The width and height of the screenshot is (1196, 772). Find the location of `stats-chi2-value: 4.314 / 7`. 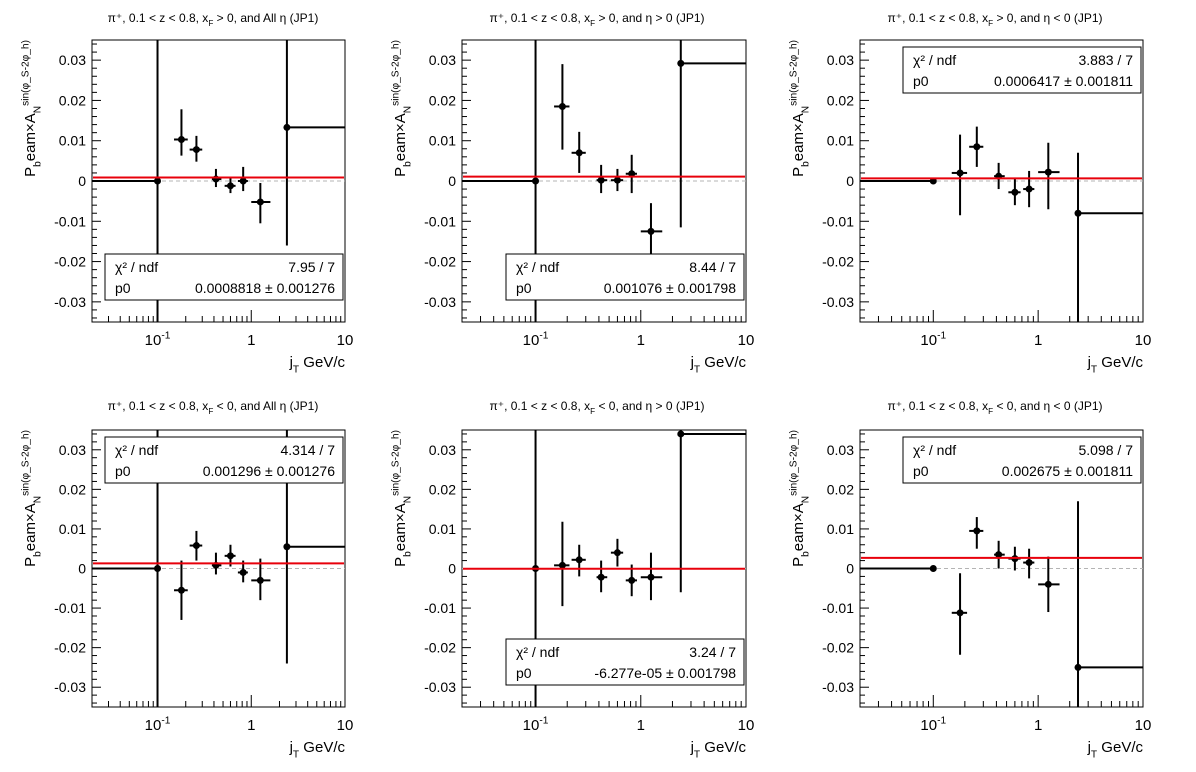

stats-chi2-value: 4.314 / 7 is located at coordinates (308, 450).